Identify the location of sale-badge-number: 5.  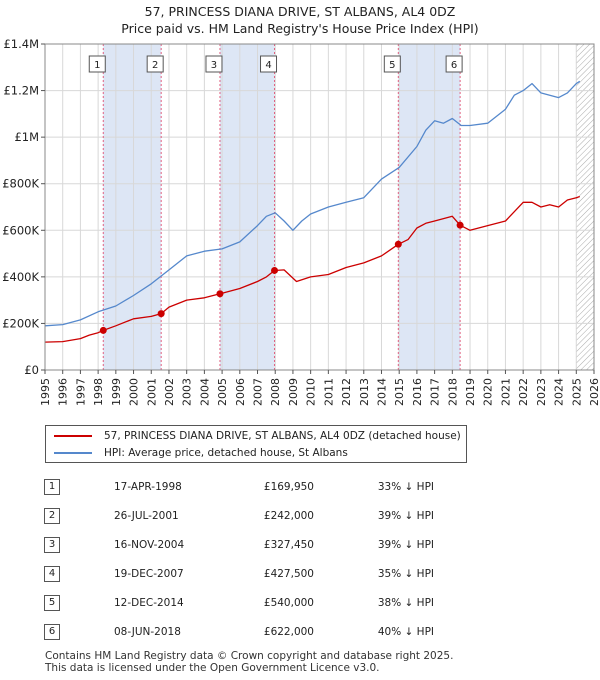
(392, 65).